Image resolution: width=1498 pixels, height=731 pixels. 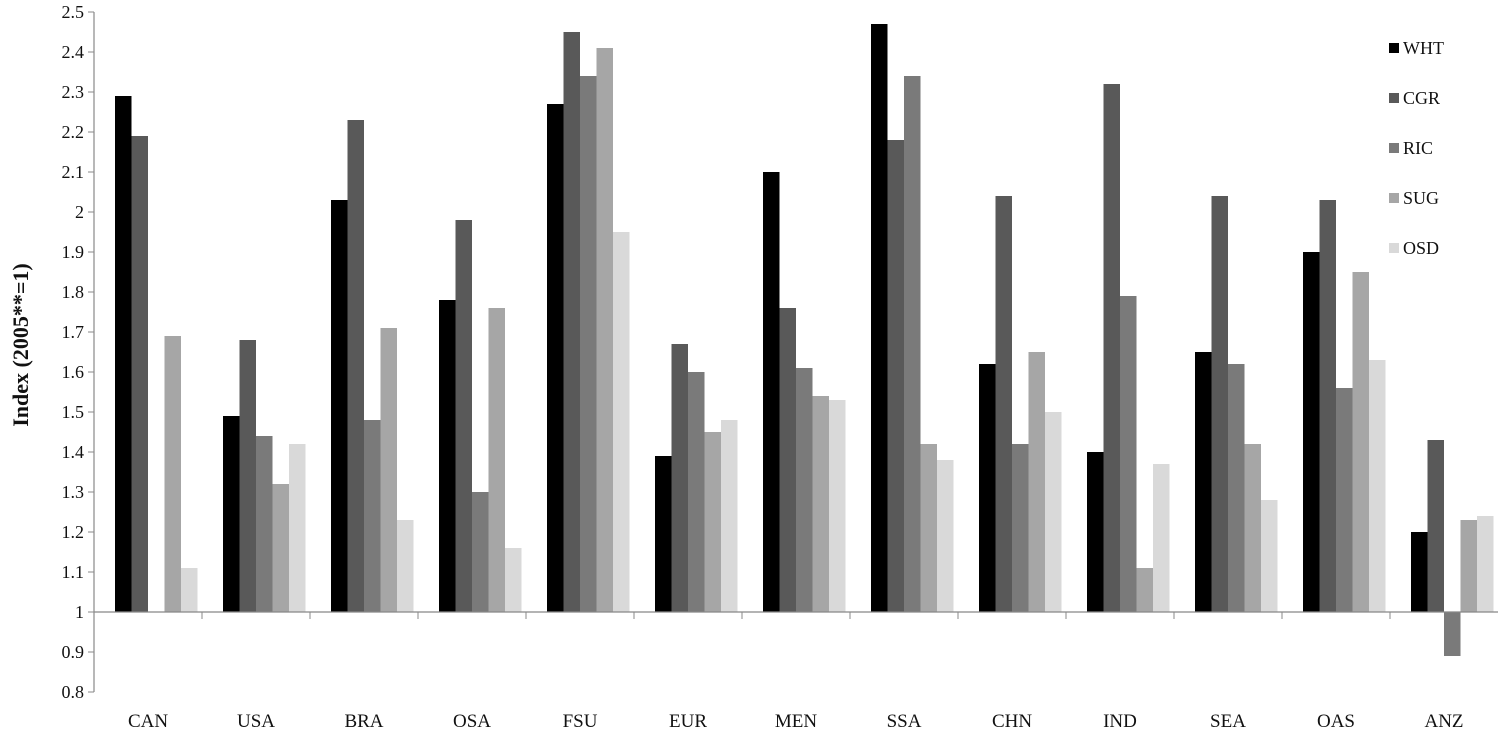 What do you see at coordinates (679, 478) in the screenshot?
I see `bar-cgr-eur` at bounding box center [679, 478].